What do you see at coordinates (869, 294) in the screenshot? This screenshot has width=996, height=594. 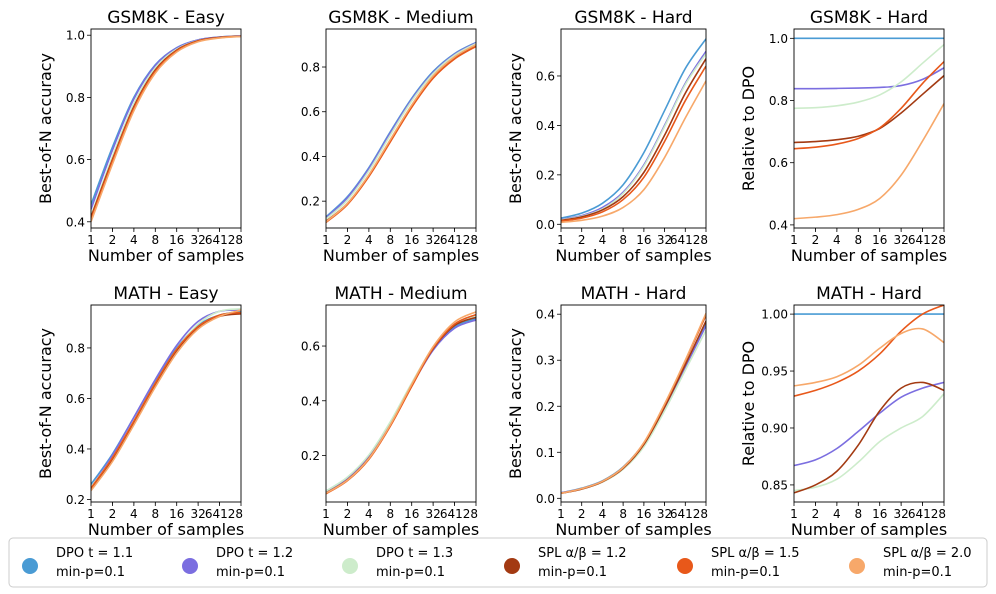 I see `panel-title: MATH - Hard` at bounding box center [869, 294].